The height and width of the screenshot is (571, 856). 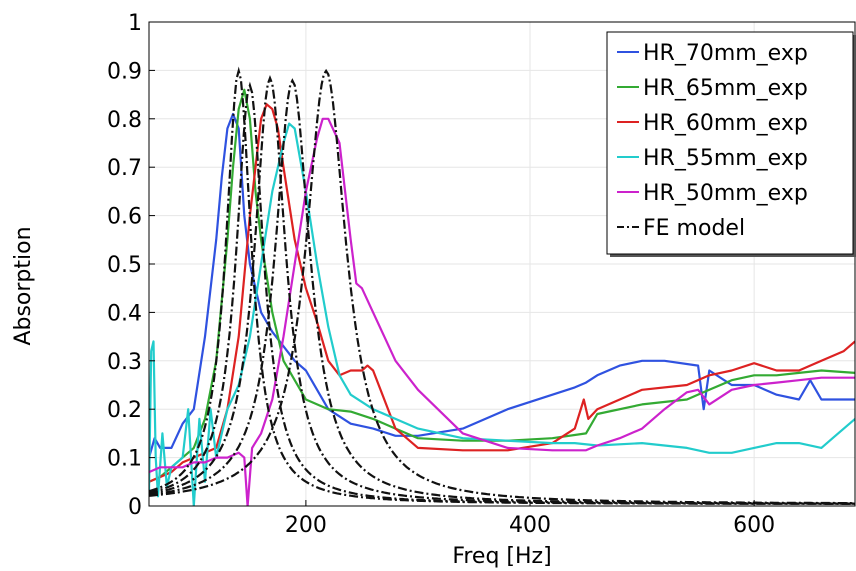 What do you see at coordinates (754, 525) in the screenshot?
I see `x-tick-label: 600` at bounding box center [754, 525].